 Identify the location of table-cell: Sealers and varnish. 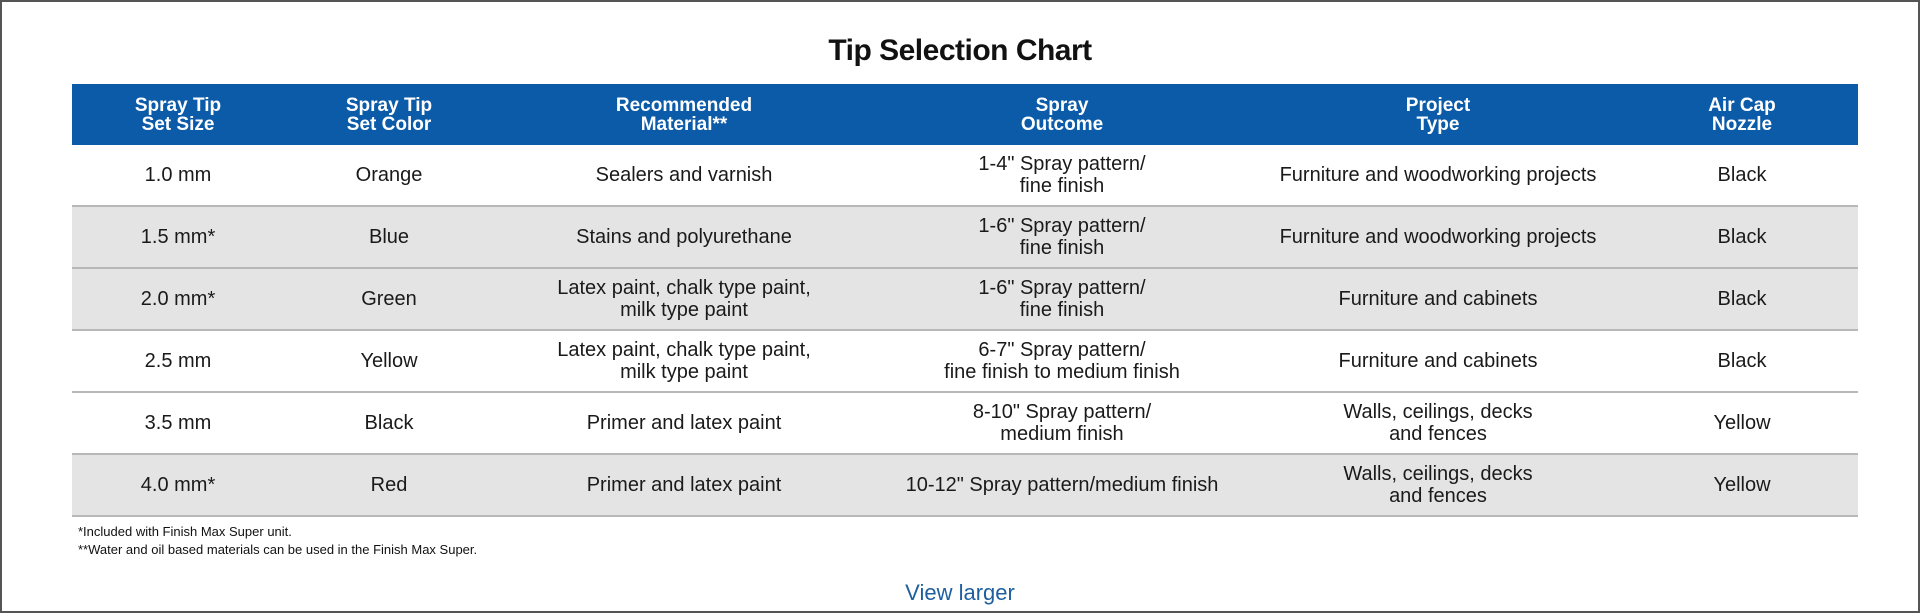
(684, 176).